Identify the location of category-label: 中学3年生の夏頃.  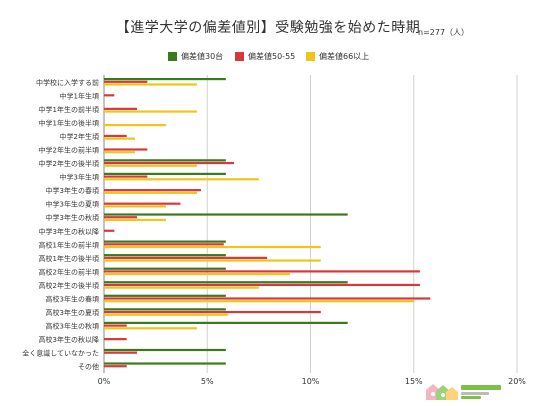
(72, 204).